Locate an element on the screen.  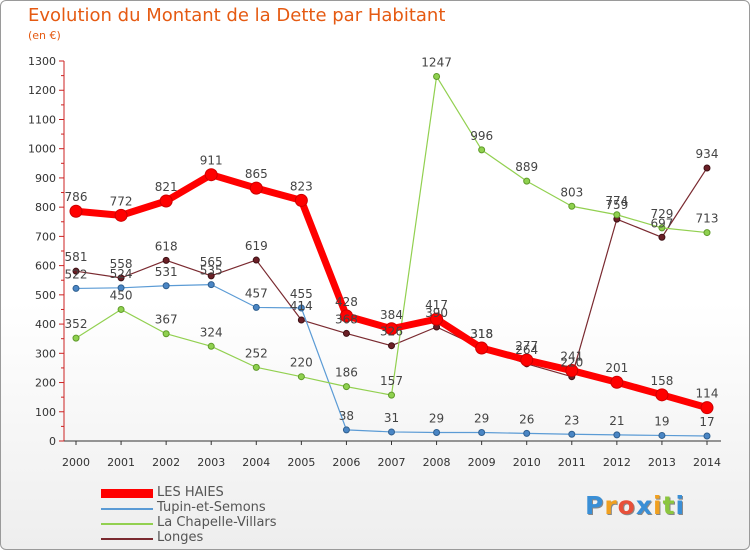
data-label-tupin-et-semons: 455 is located at coordinates (301, 294).